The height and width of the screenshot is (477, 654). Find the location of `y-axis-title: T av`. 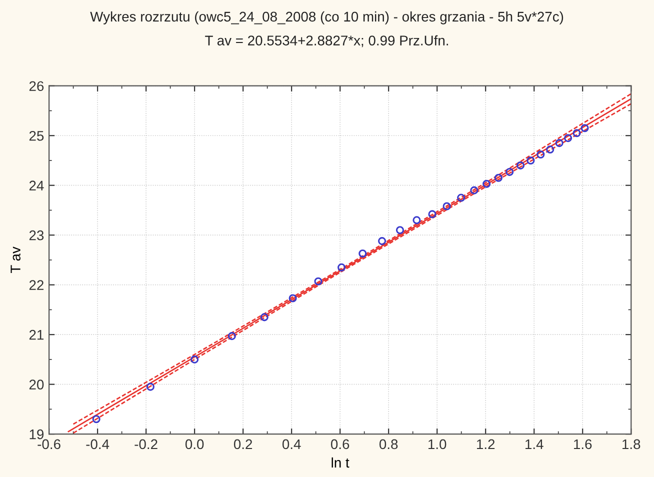

y-axis-title: T av is located at coordinates (15, 260).